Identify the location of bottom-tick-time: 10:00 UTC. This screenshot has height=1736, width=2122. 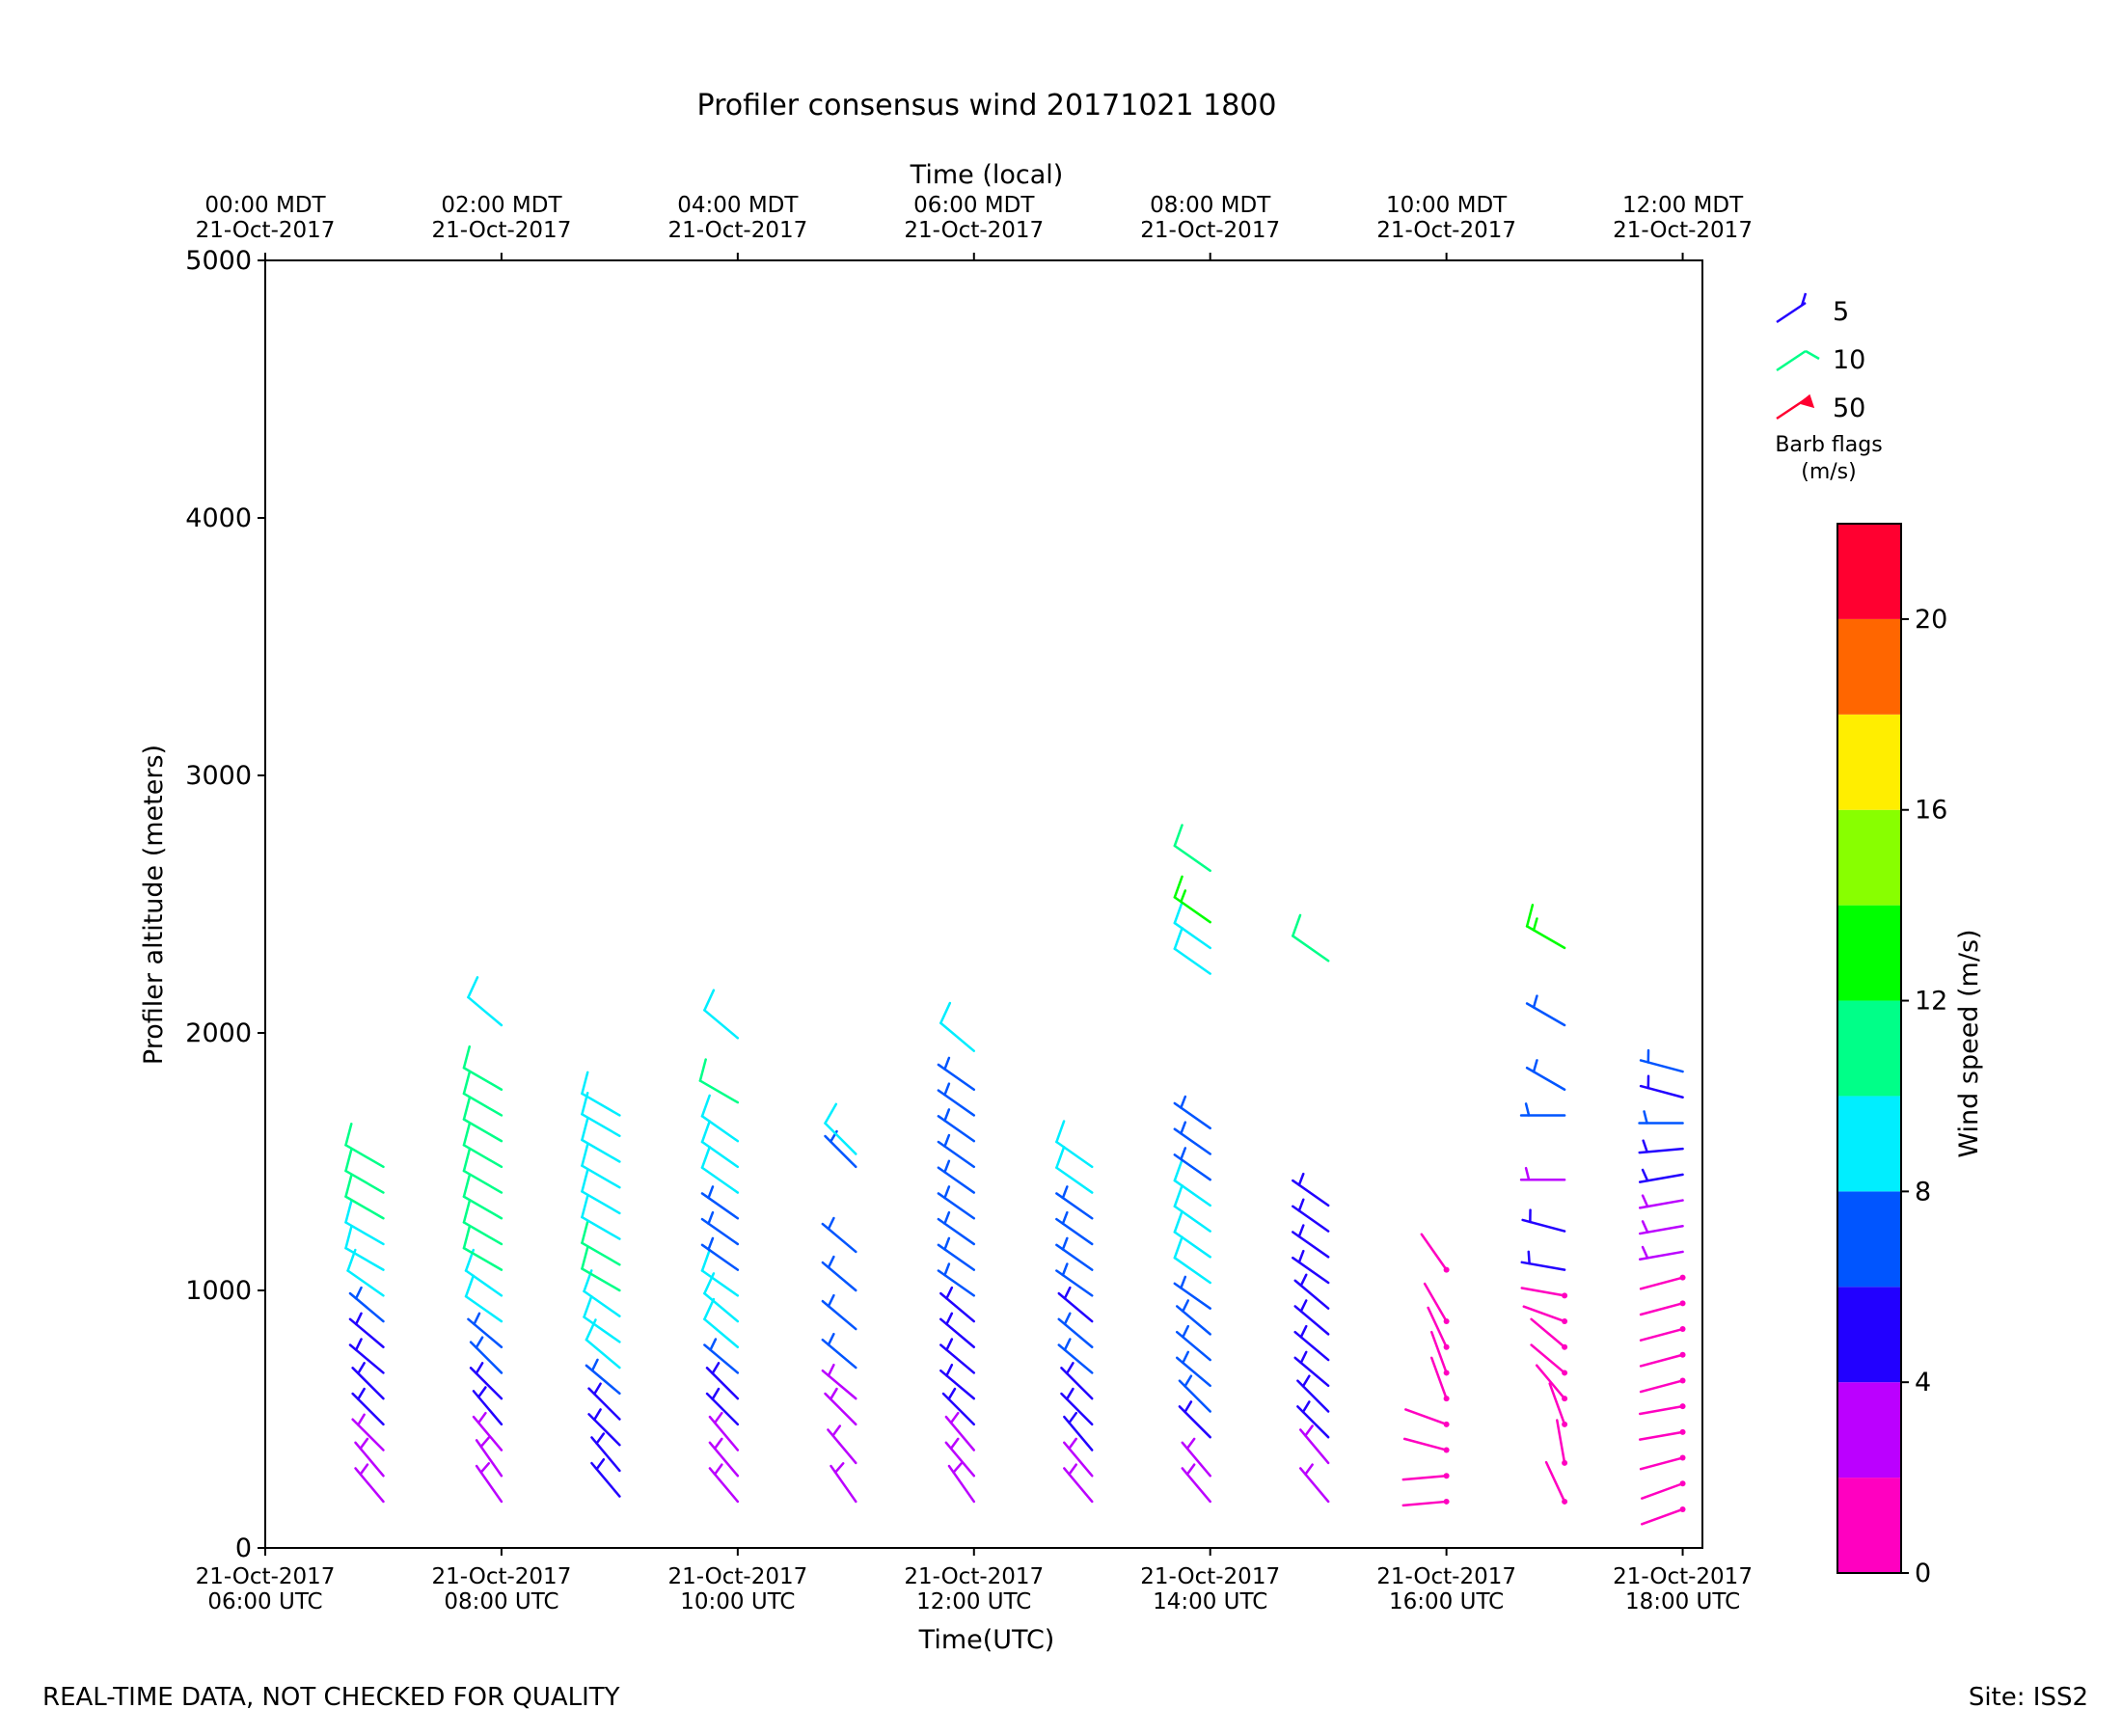
(738, 1601).